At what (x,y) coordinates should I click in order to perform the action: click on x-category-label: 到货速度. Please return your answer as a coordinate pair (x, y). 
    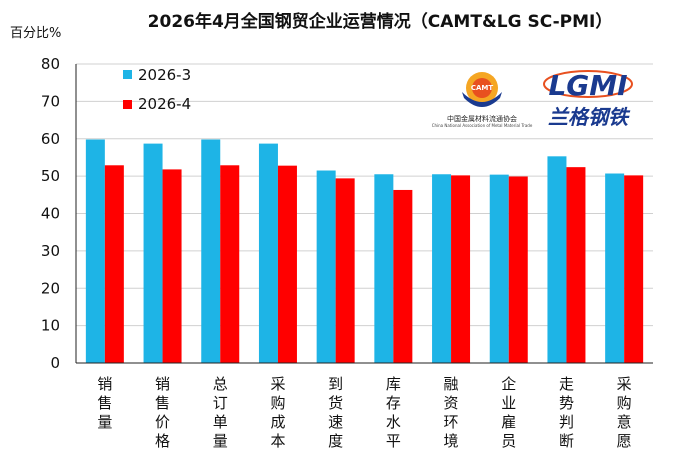
    Looking at the image, I should click on (335, 412).